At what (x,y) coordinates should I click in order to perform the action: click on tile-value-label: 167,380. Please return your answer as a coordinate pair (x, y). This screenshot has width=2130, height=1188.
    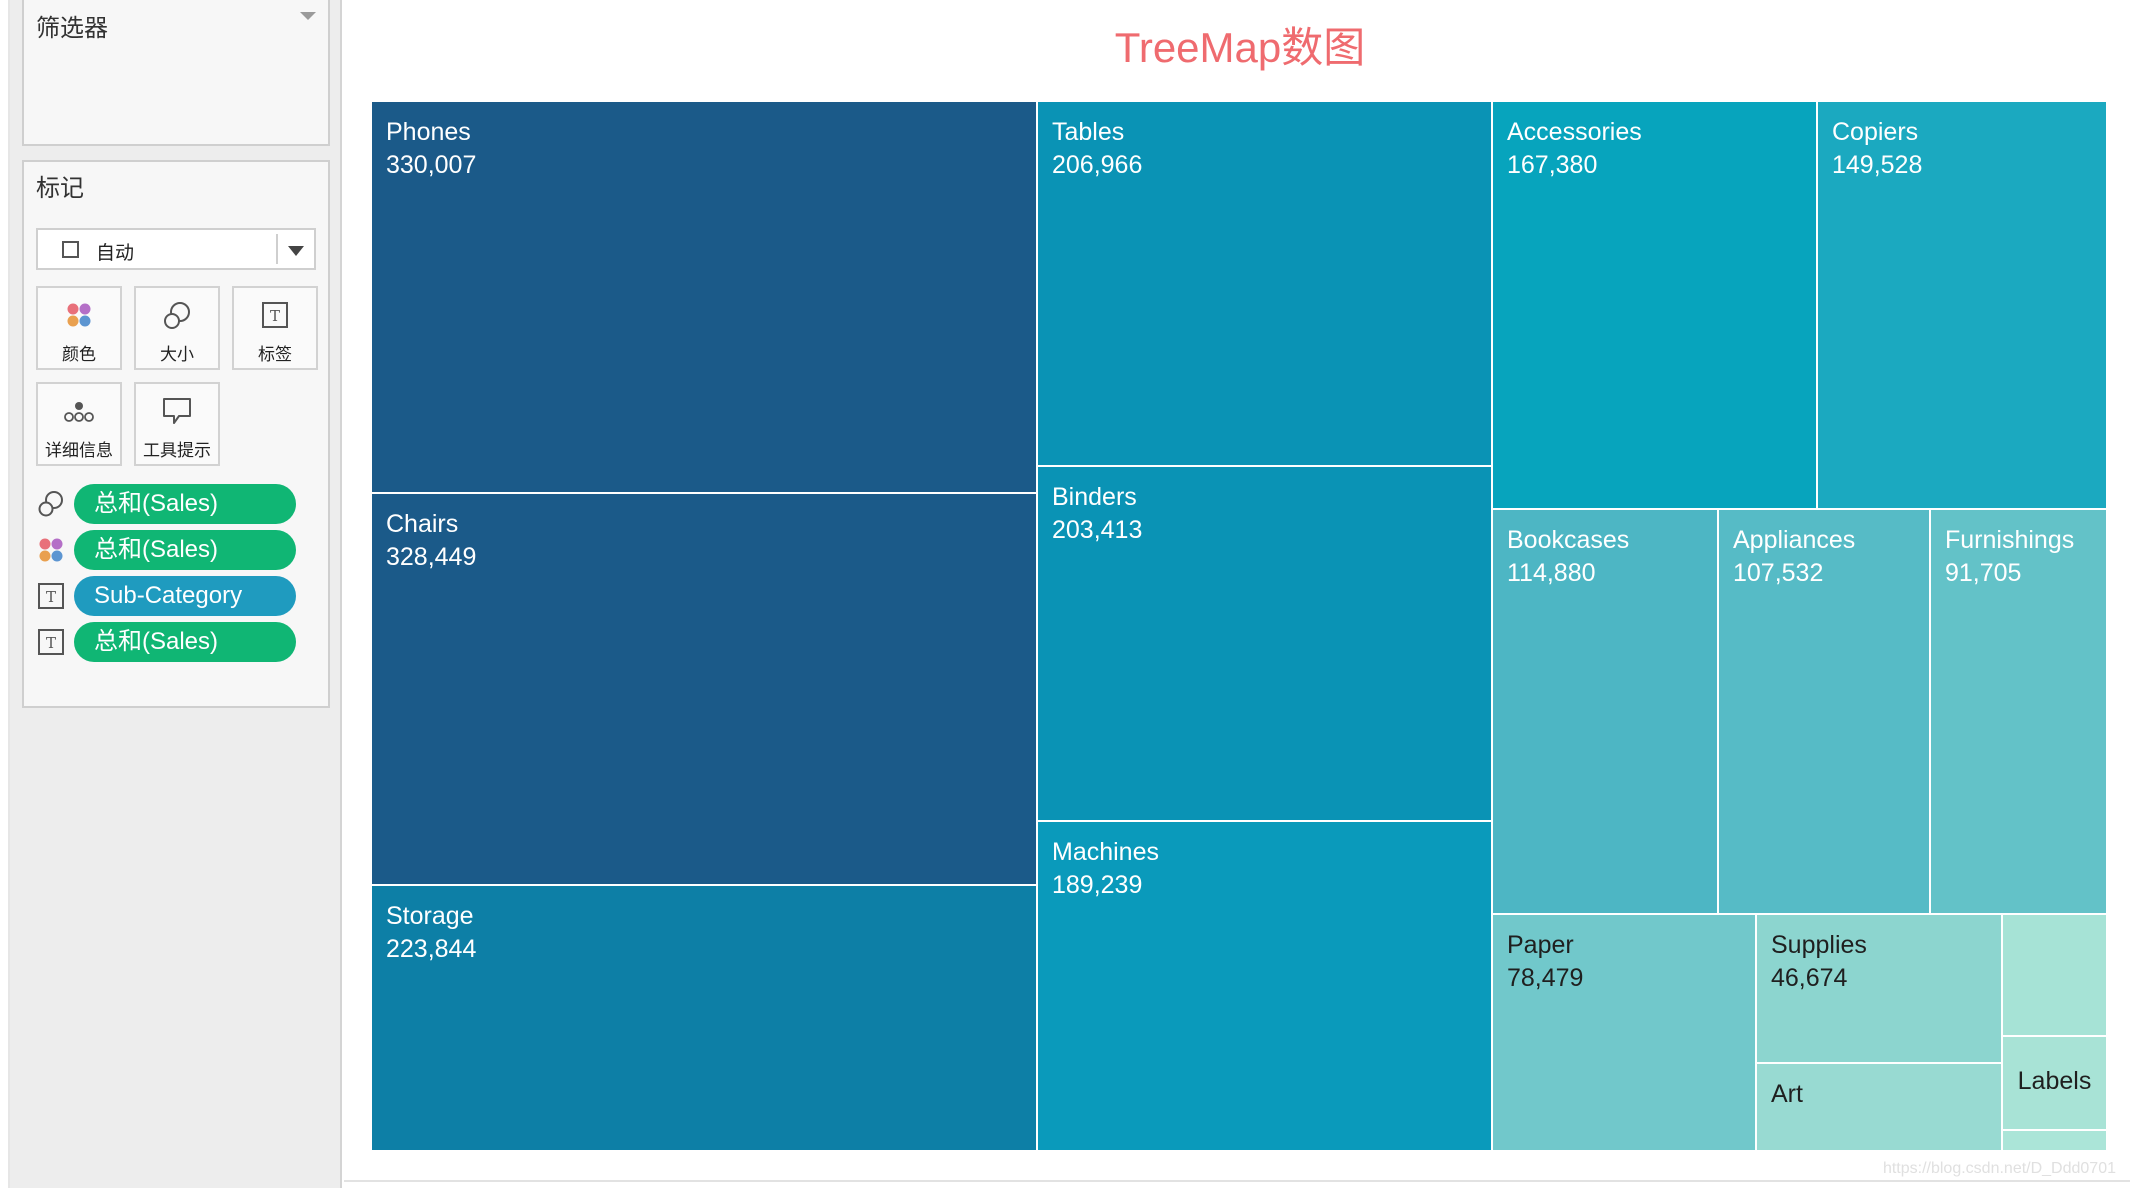
    Looking at the image, I should click on (1552, 165).